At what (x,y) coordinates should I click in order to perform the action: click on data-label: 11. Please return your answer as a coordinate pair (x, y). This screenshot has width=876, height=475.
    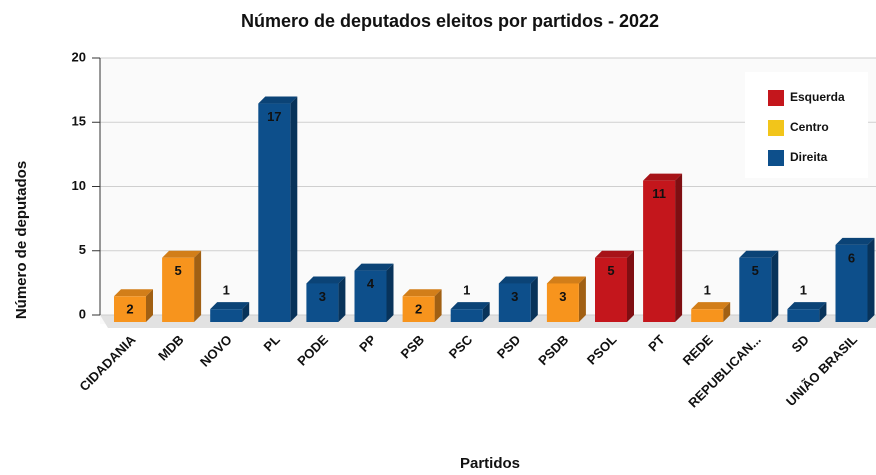
    Looking at the image, I should click on (659, 193).